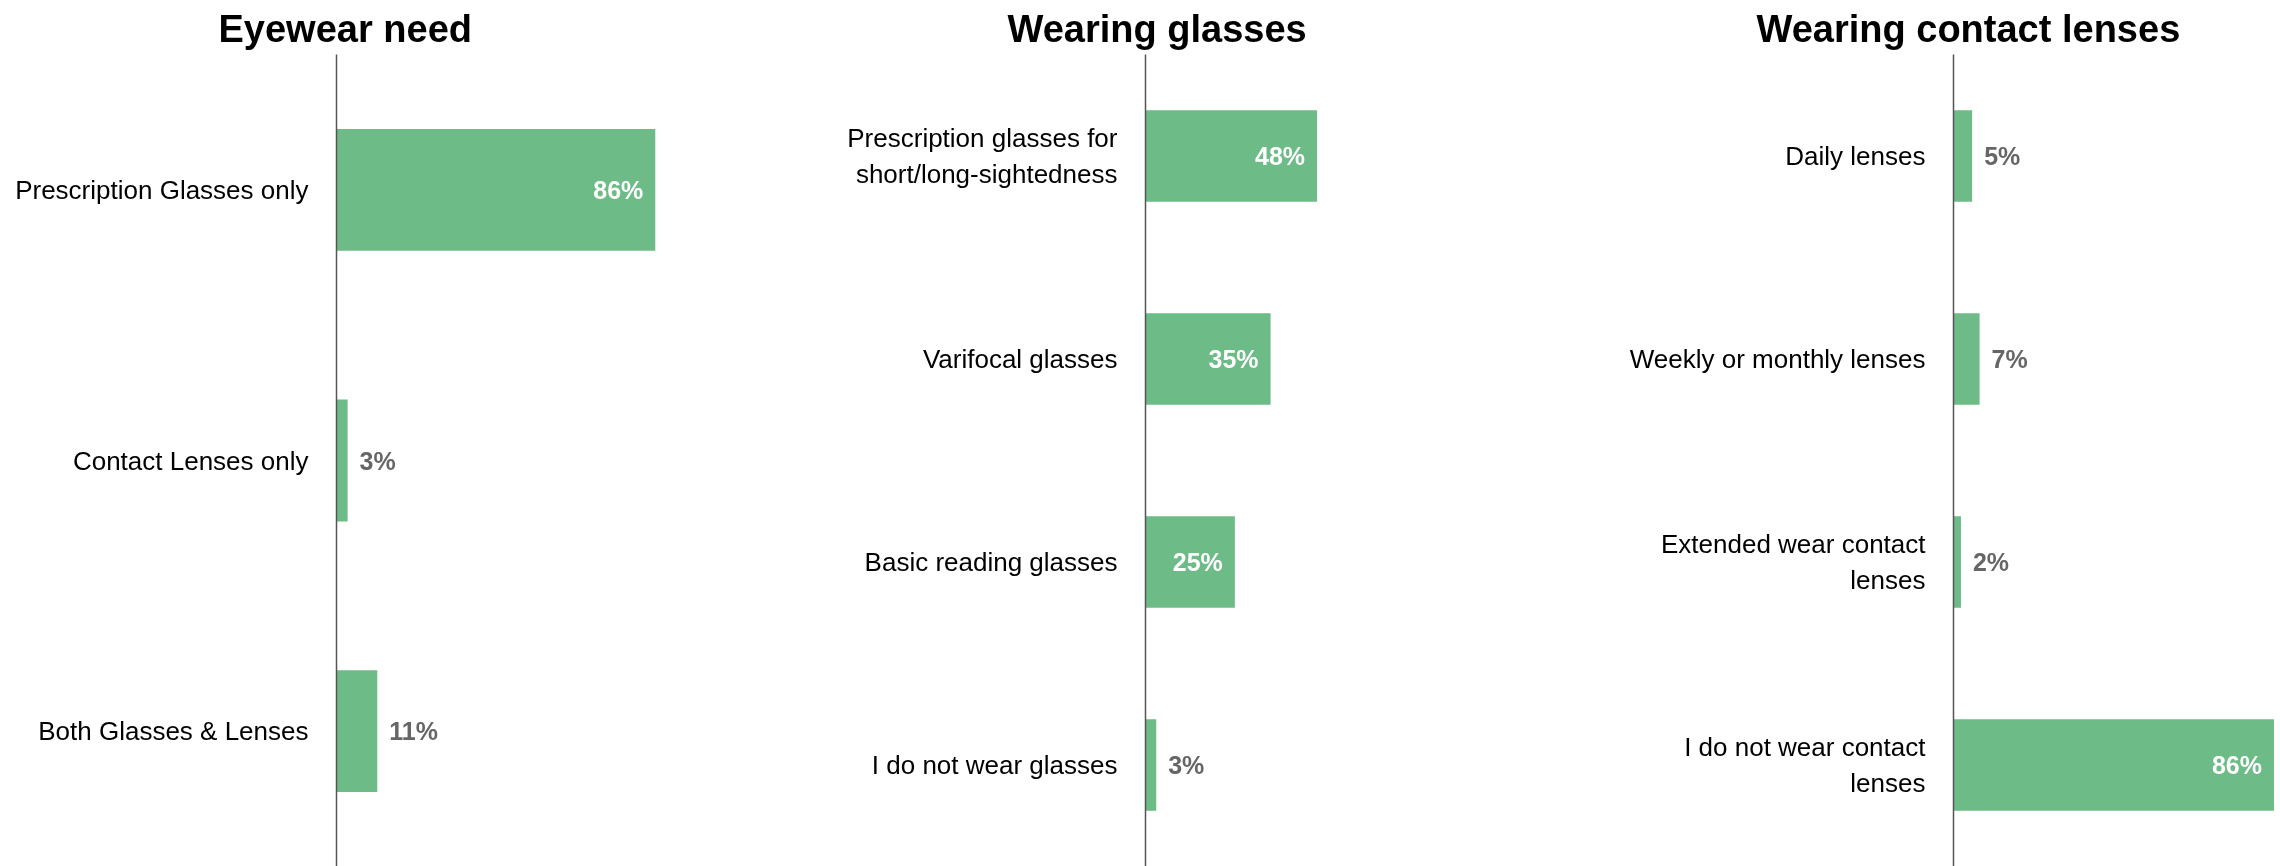 The height and width of the screenshot is (866, 2280). Describe the element at coordinates (1233, 359) in the screenshot. I see `data-label: 35%` at that location.